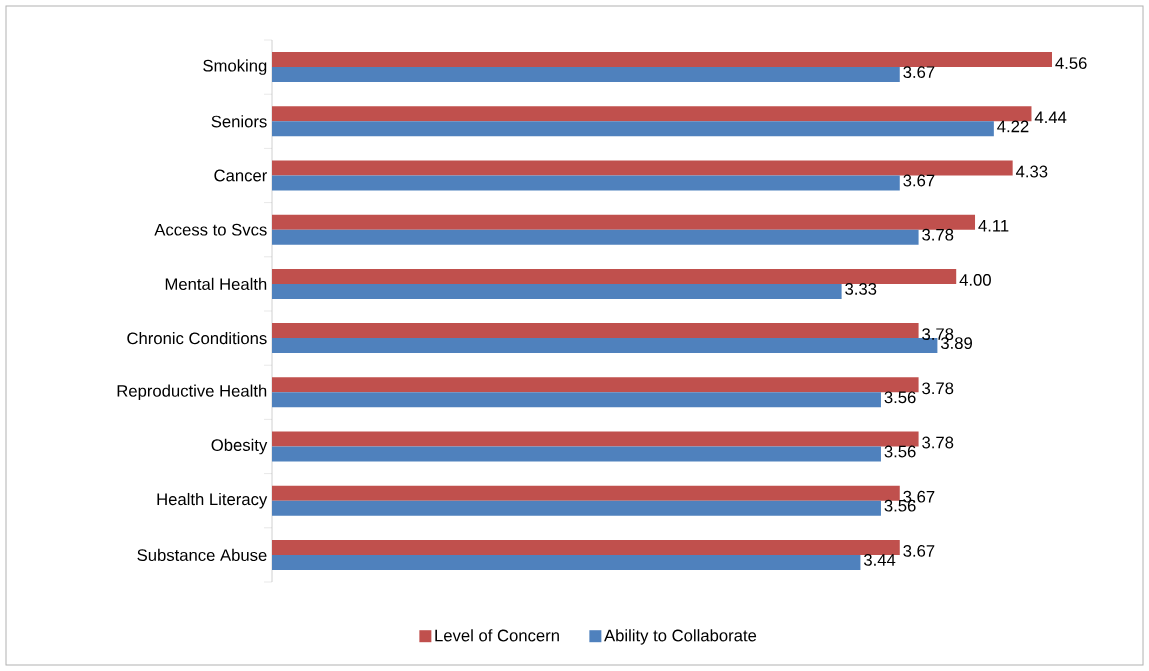  What do you see at coordinates (993, 225) in the screenshot?
I see `data-label: 4.11` at bounding box center [993, 225].